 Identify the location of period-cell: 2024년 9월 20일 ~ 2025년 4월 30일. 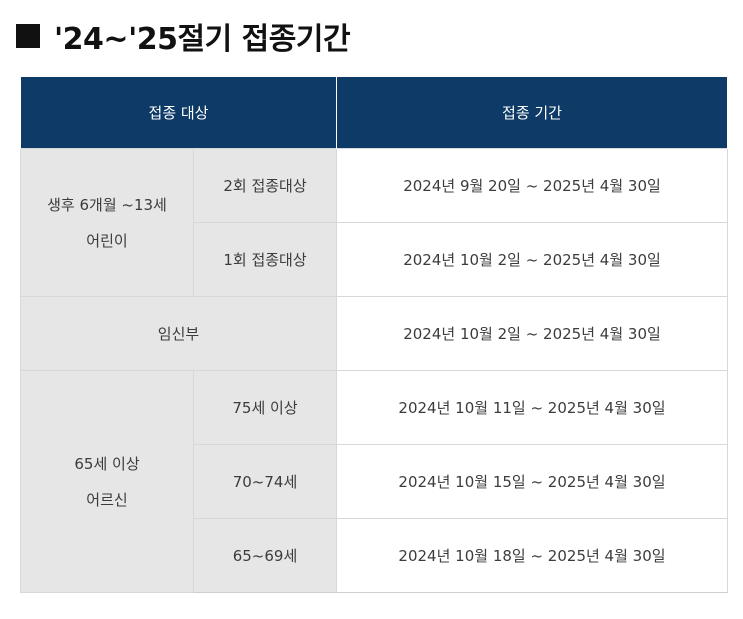
(532, 185).